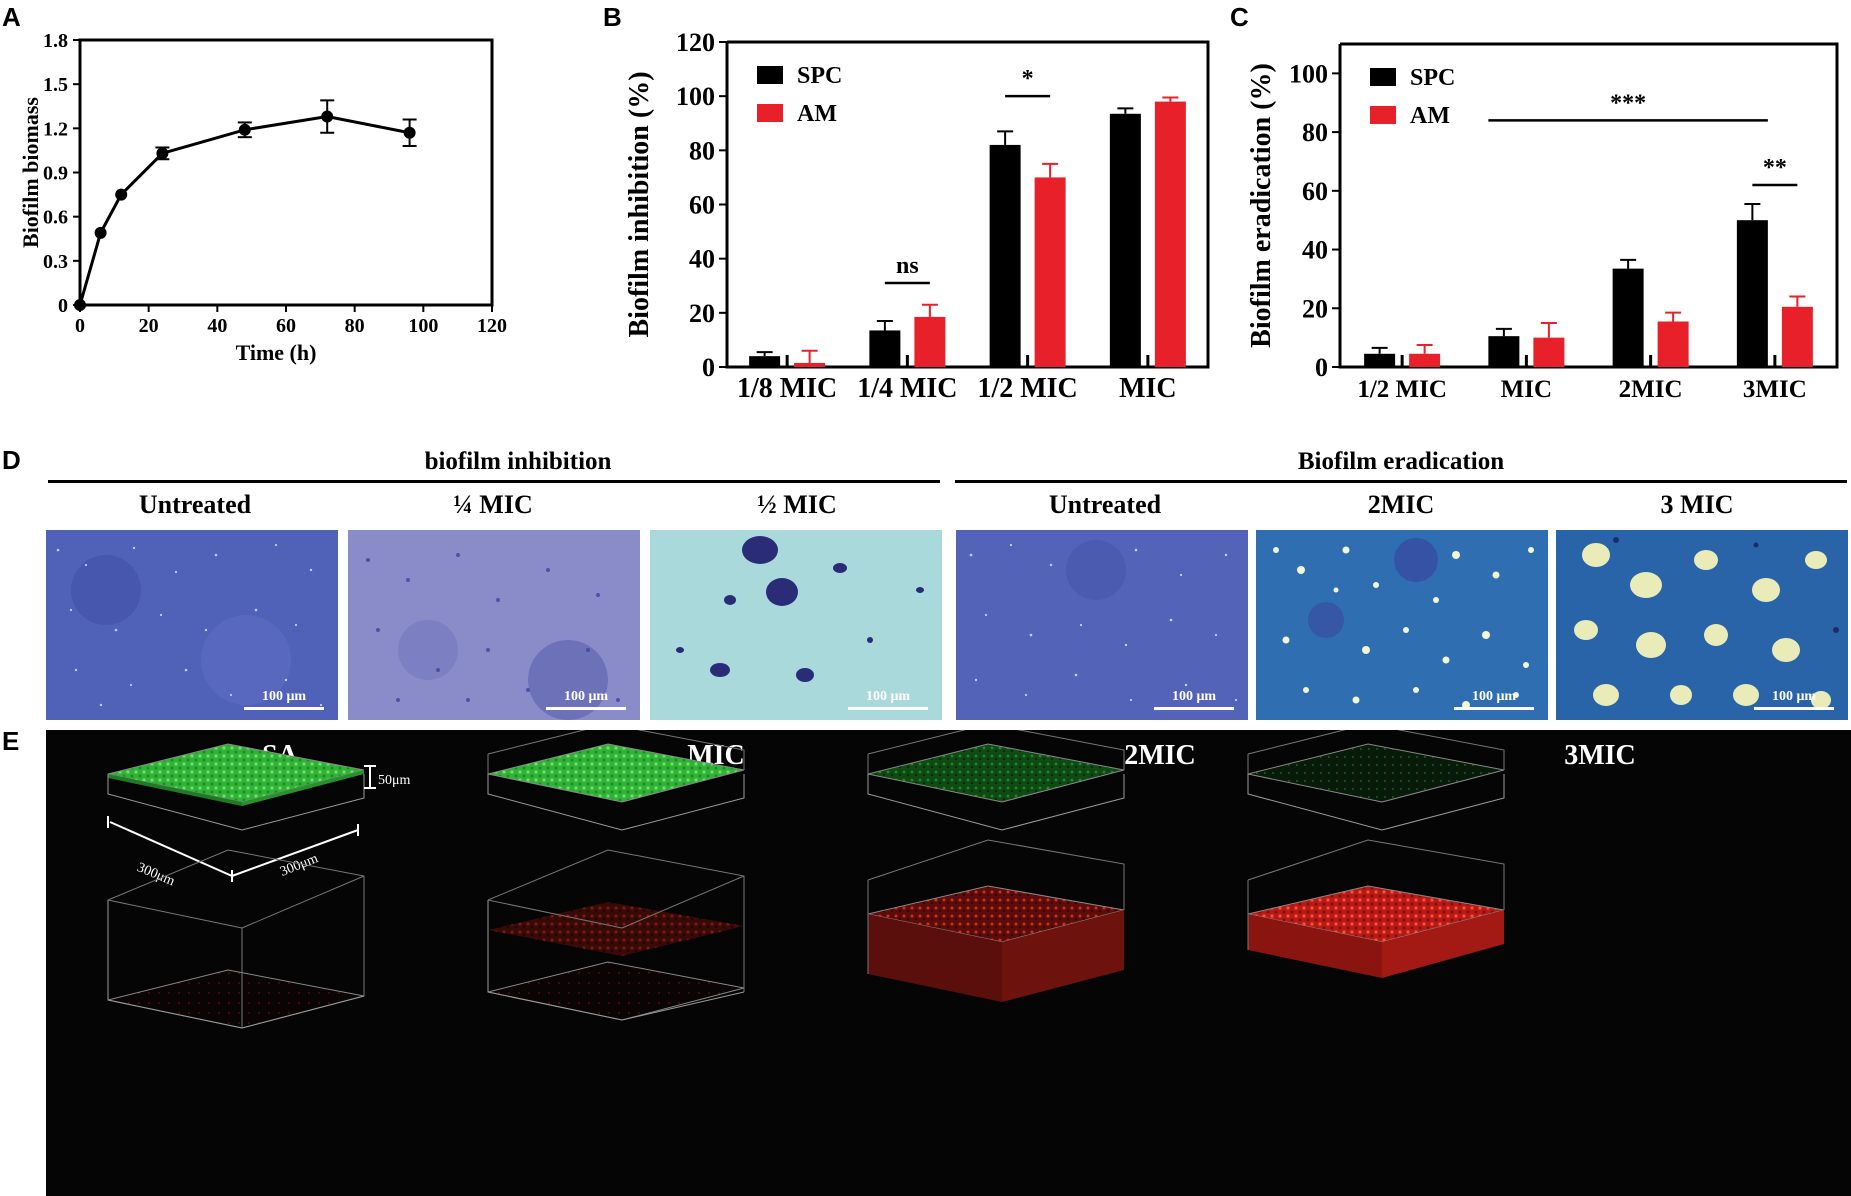  I want to click on x-axis-label: Time (h), so click(276, 352).